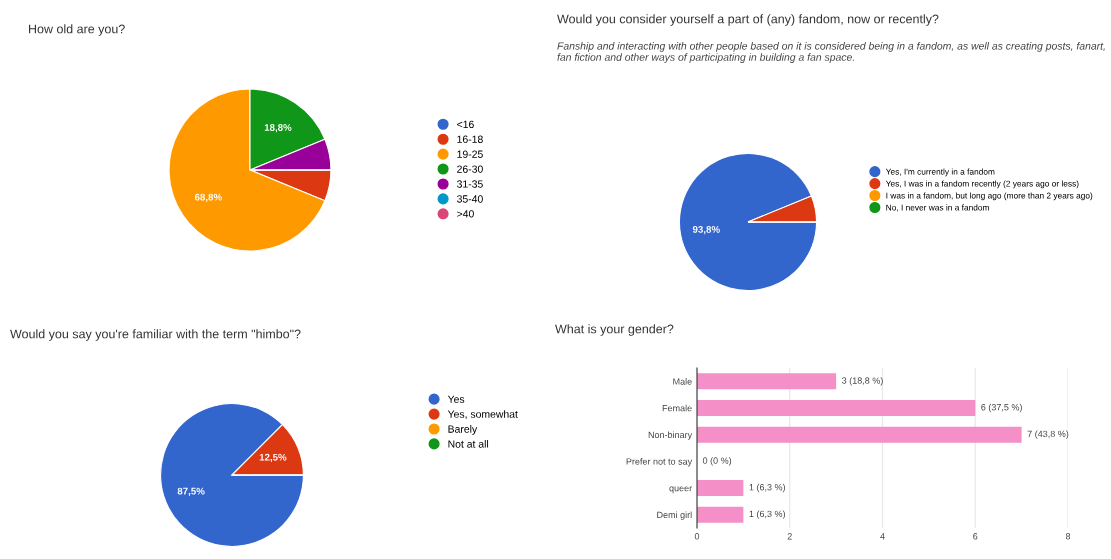 This screenshot has width=1111, height=559. What do you see at coordinates (670, 435) in the screenshot?
I see `y-tick-label: Non-binary` at bounding box center [670, 435].